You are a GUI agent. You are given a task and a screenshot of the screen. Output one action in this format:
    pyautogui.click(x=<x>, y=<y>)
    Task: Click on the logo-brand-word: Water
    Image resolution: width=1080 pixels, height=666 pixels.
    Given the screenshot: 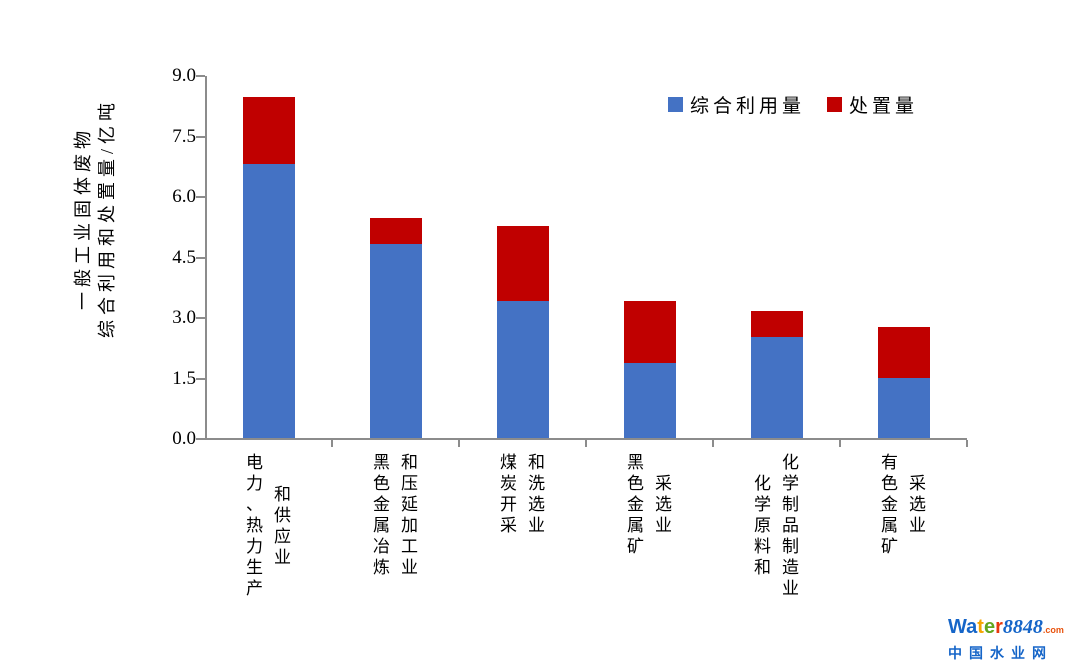 What is the action you would take?
    pyautogui.click(x=975, y=627)
    